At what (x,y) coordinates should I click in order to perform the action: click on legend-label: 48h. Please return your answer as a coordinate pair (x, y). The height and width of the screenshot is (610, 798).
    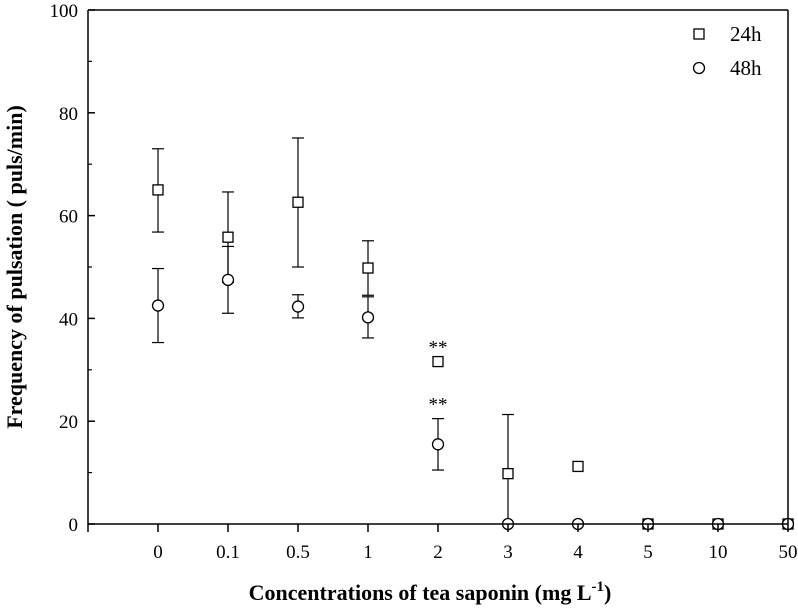
    Looking at the image, I should click on (746, 68).